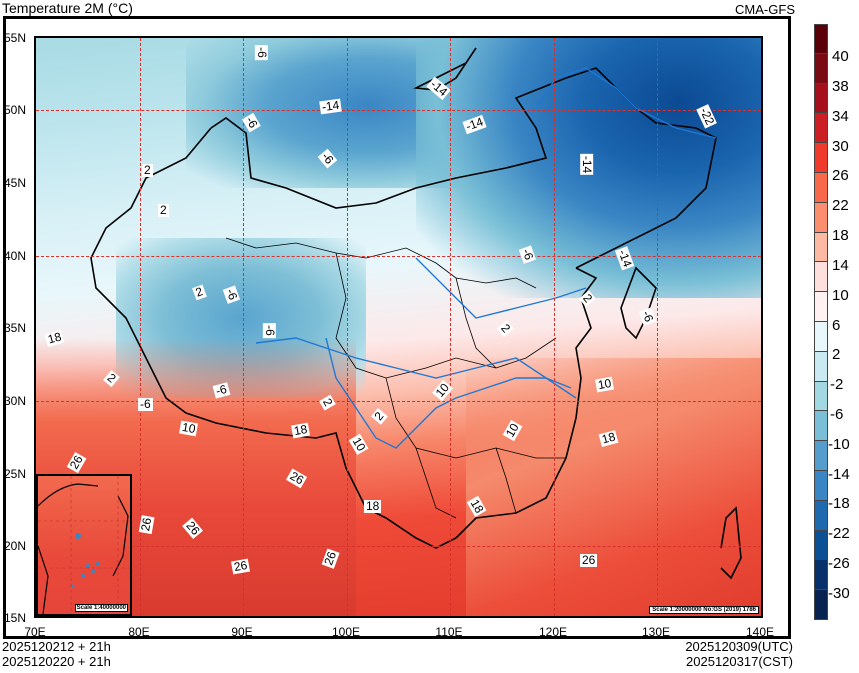  Describe the element at coordinates (837, 414) in the screenshot. I see `colorbar-tick: -6` at that location.